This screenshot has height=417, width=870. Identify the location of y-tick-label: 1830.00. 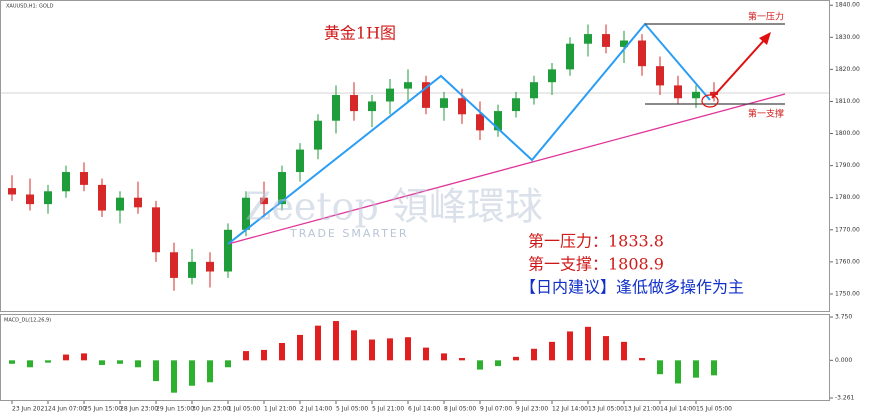
(847, 37).